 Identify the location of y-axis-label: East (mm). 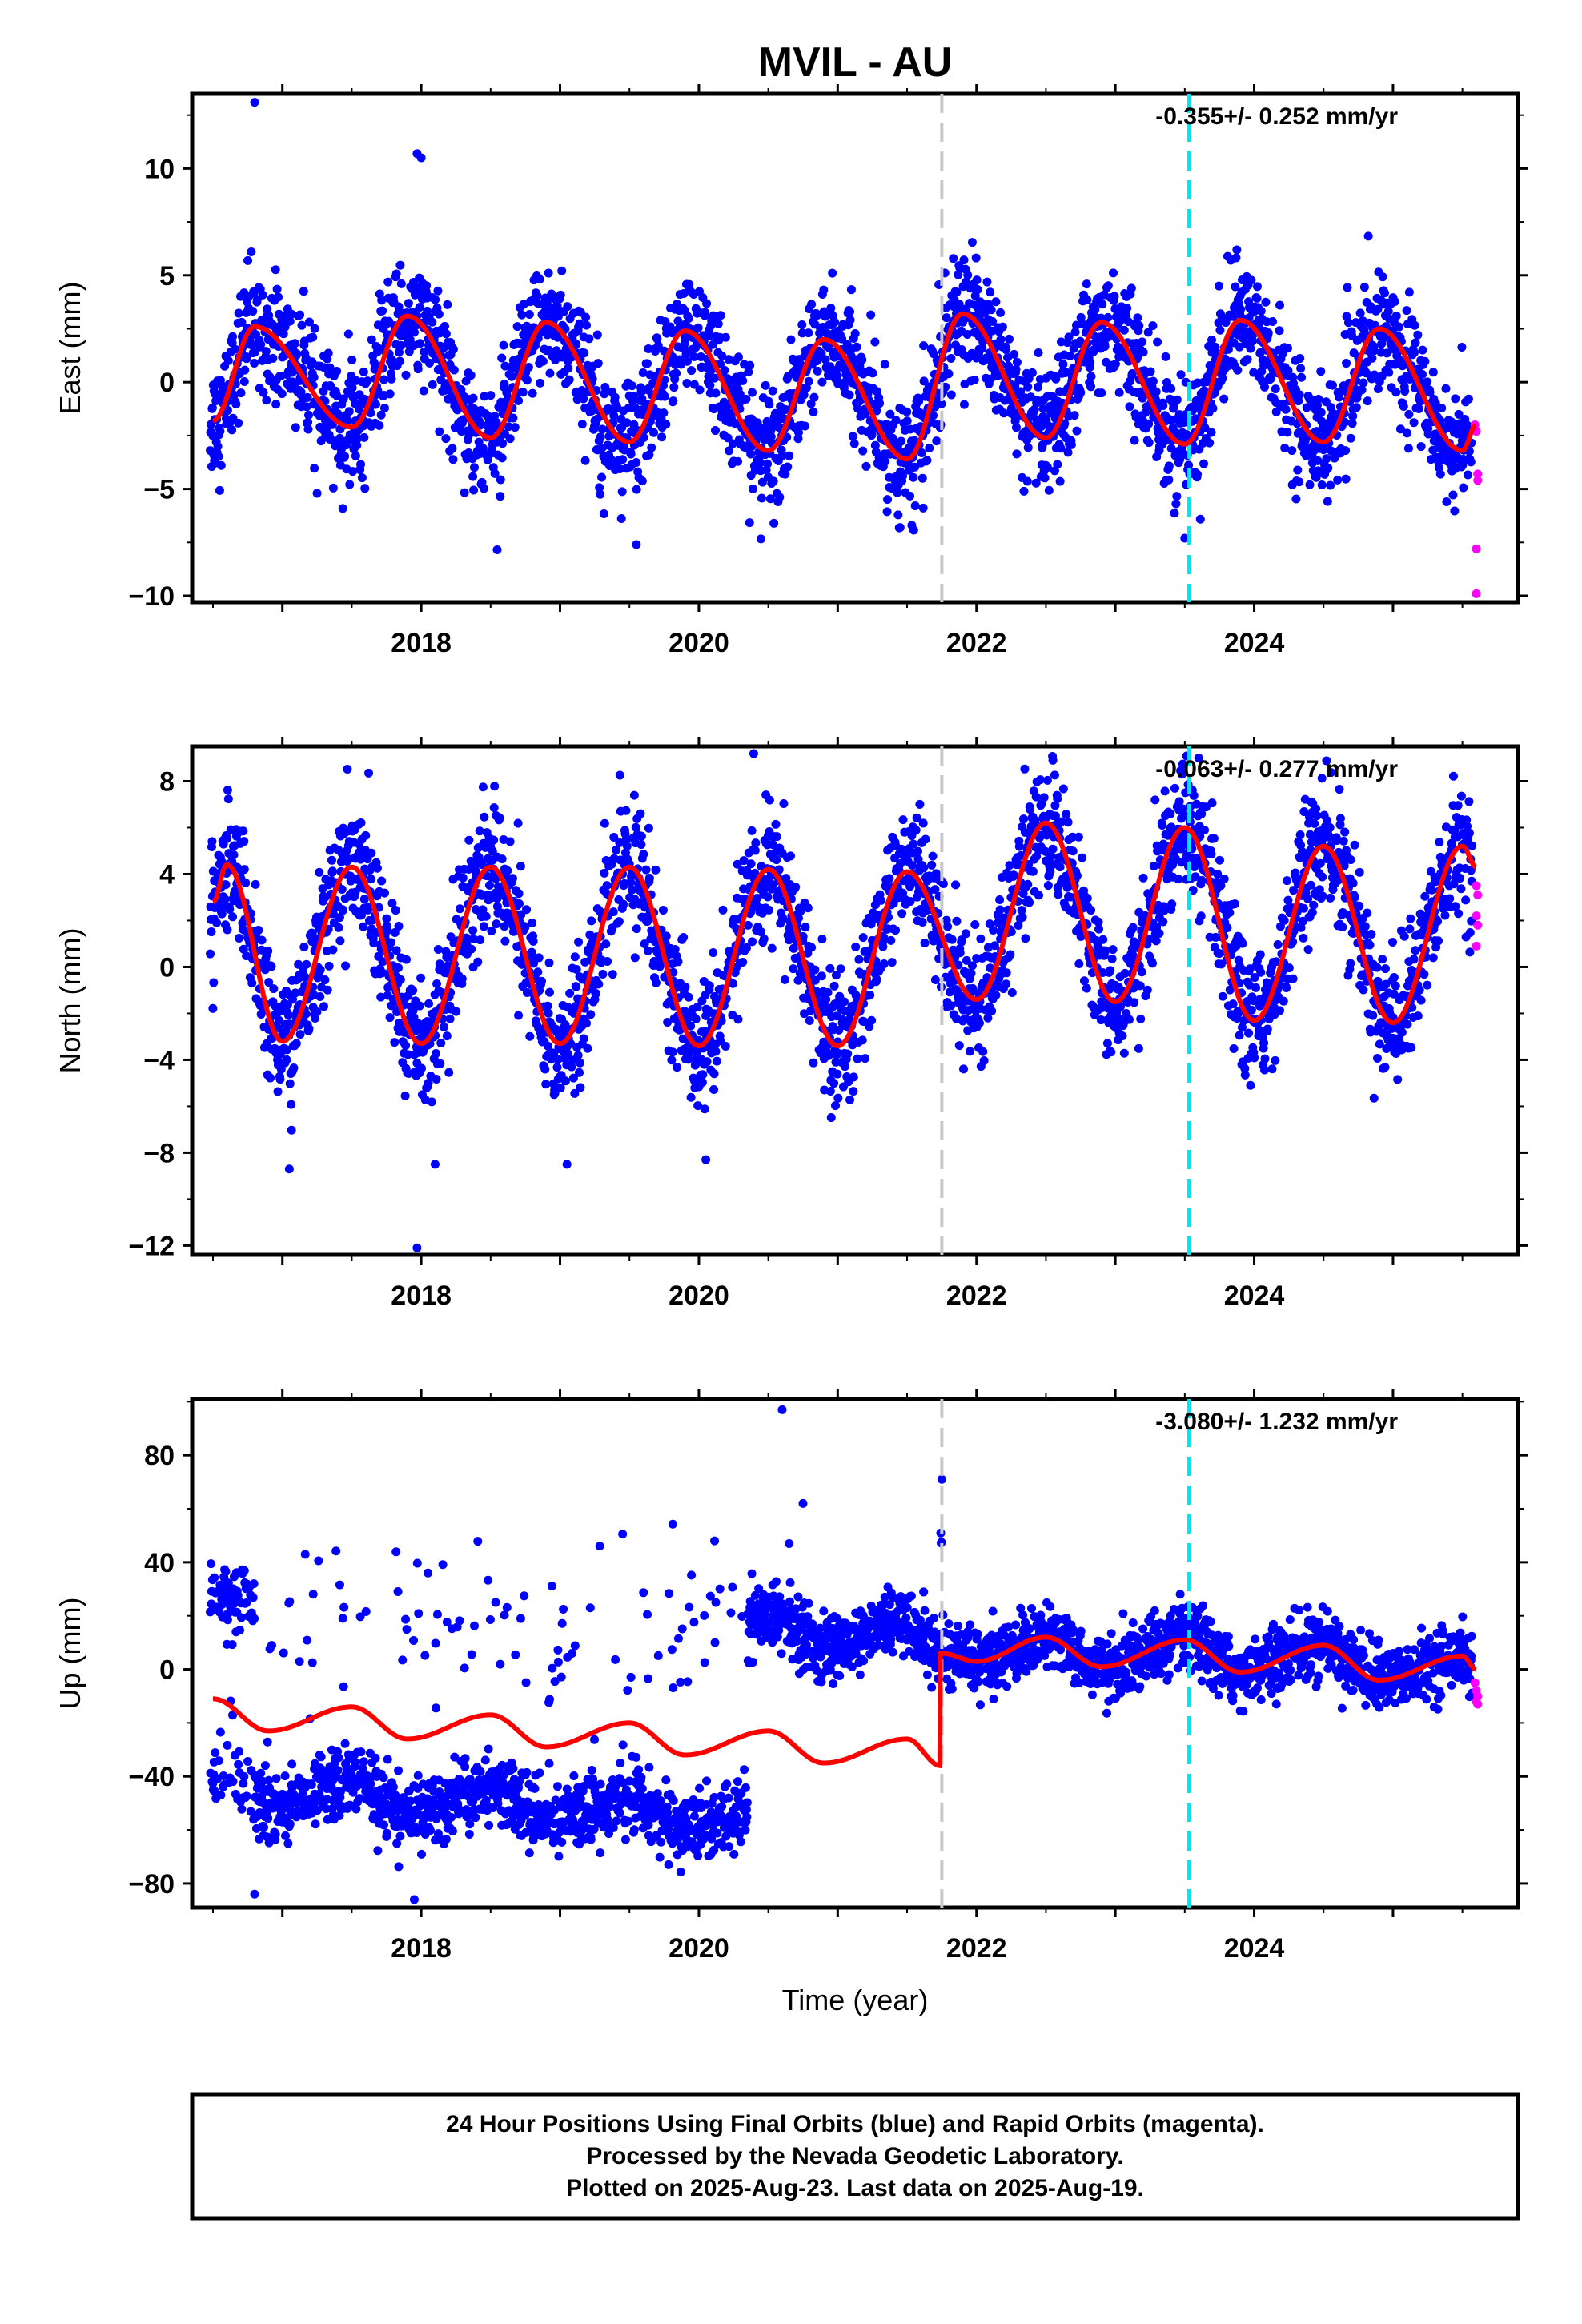
(70, 348).